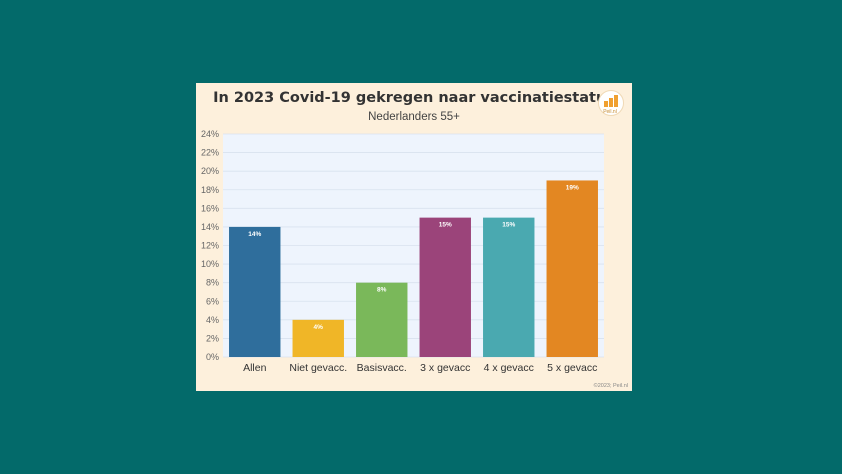 This screenshot has width=842, height=474. Describe the element at coordinates (212, 338) in the screenshot. I see `y-tick-label: 2%` at that location.